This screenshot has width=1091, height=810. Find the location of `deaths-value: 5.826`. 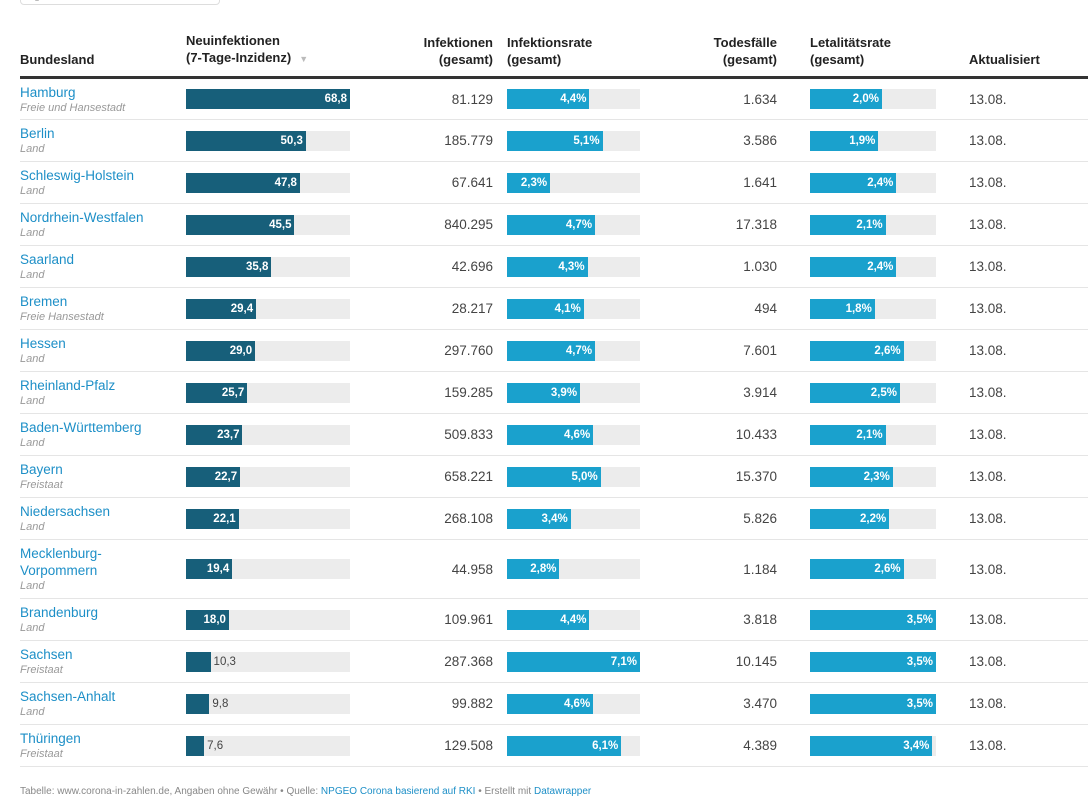

deaths-value: 5.826 is located at coordinates (708, 518).